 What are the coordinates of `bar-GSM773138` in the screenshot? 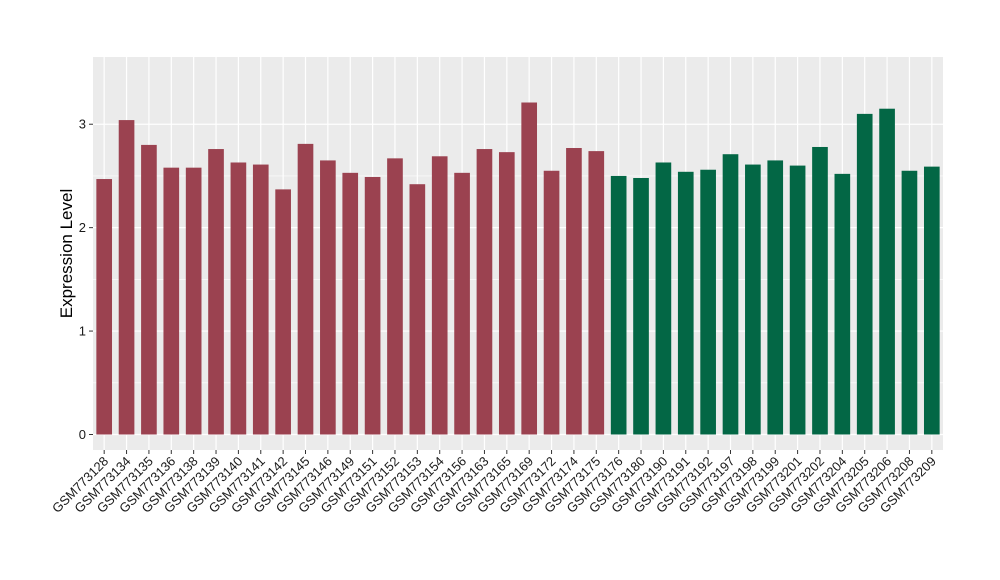 It's located at (193, 301).